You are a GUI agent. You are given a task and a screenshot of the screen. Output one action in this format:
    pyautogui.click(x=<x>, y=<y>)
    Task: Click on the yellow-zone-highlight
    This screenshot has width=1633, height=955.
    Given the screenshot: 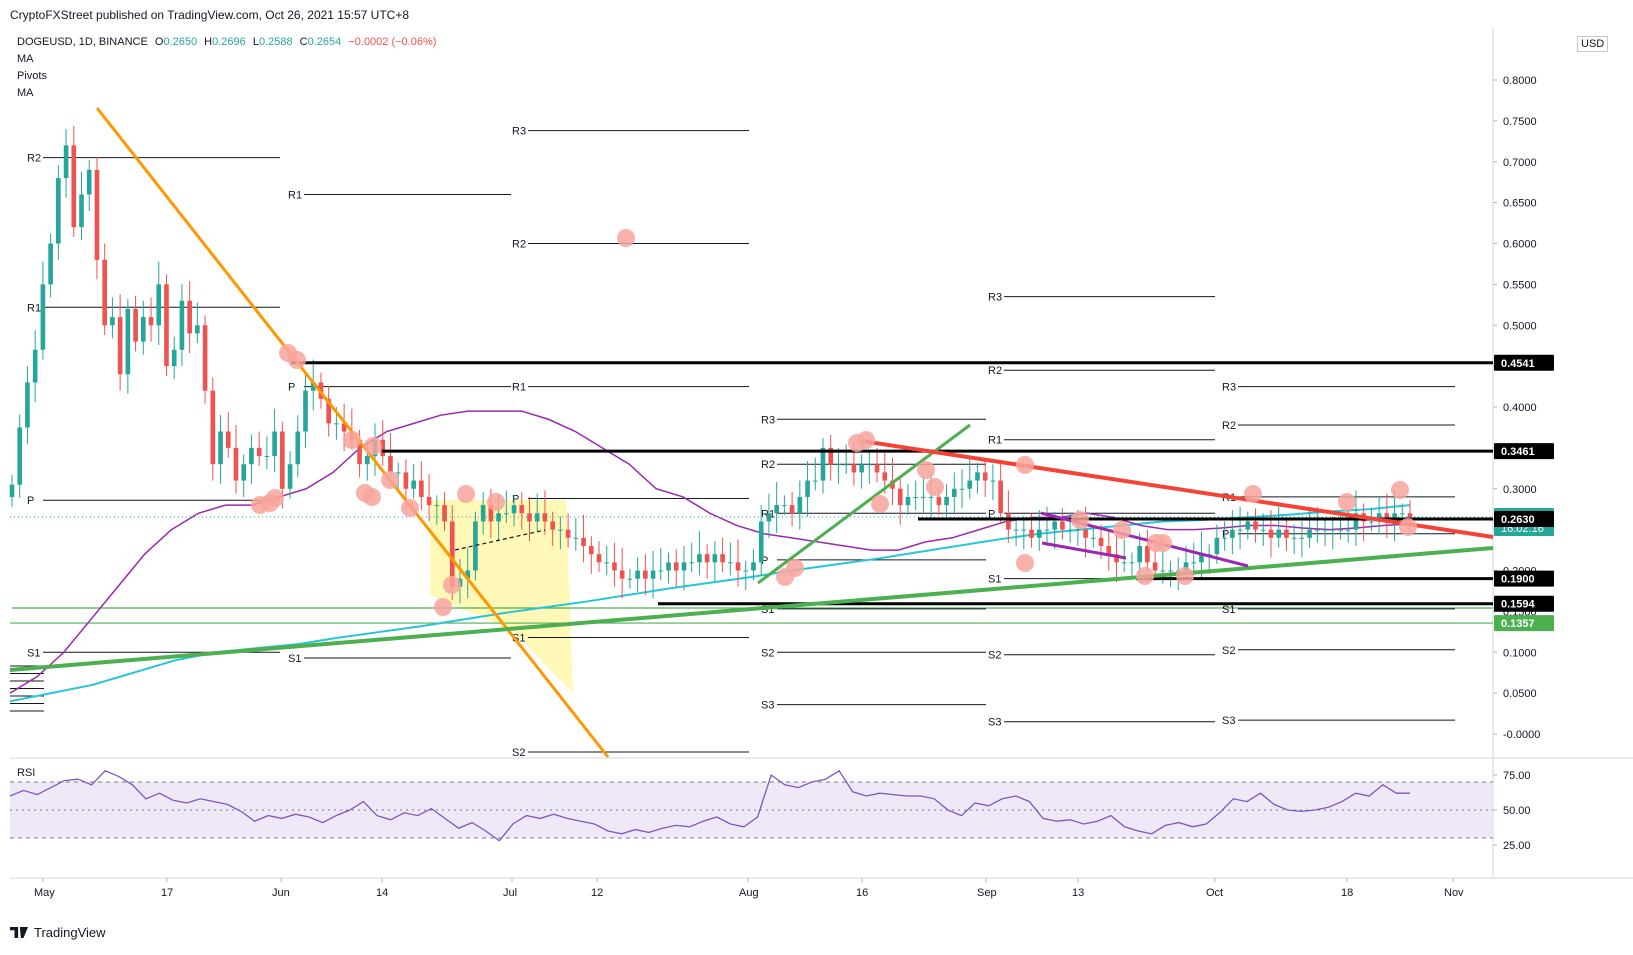 What is the action you would take?
    pyautogui.click(x=501, y=596)
    